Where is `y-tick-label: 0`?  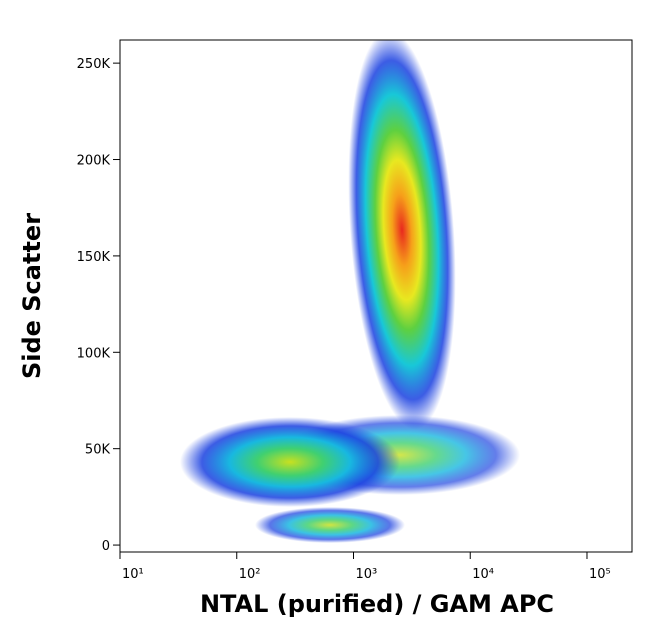 y-tick-label: 0 is located at coordinates (106, 546).